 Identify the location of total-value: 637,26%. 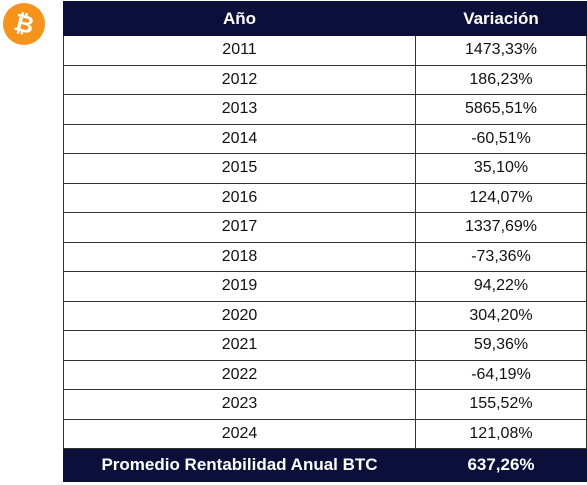
(501, 465).